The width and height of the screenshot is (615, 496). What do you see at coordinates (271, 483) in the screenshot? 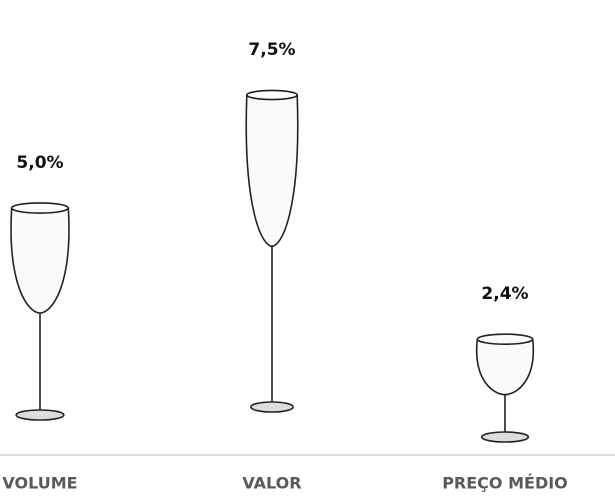
I see `category-label: VALOR` at bounding box center [271, 483].